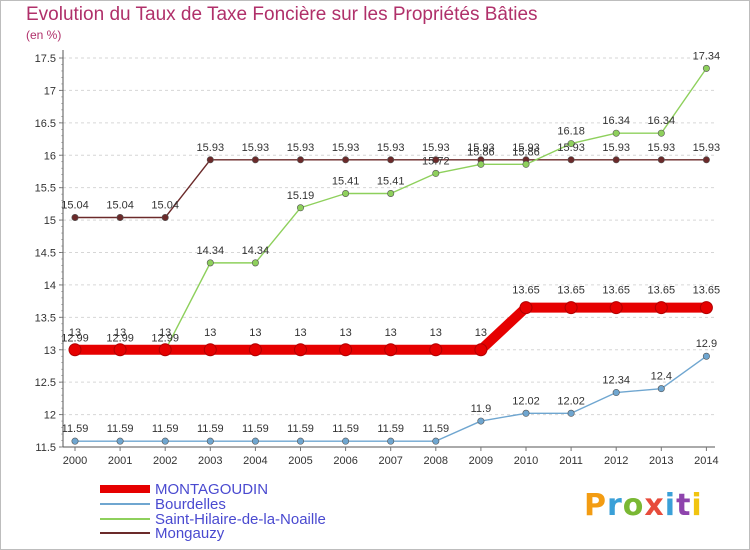 Image resolution: width=750 pixels, height=550 pixels. I want to click on data-label: 16.34, so click(616, 121).